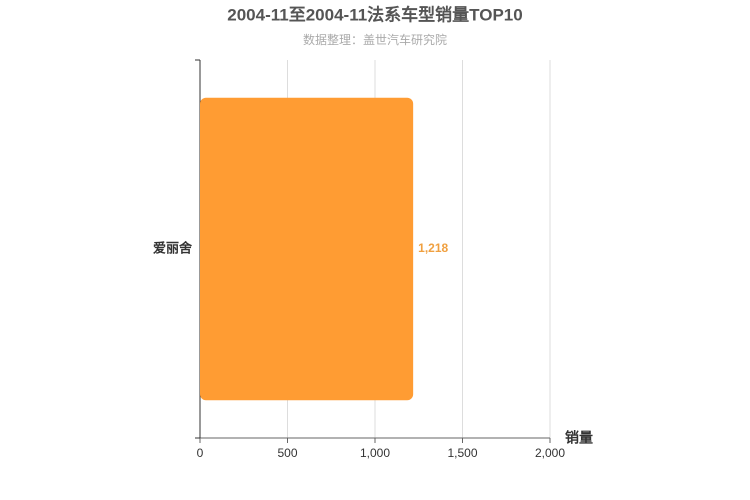 This screenshot has width=750, height=500. I want to click on x-tick-label: 0, so click(200, 453).